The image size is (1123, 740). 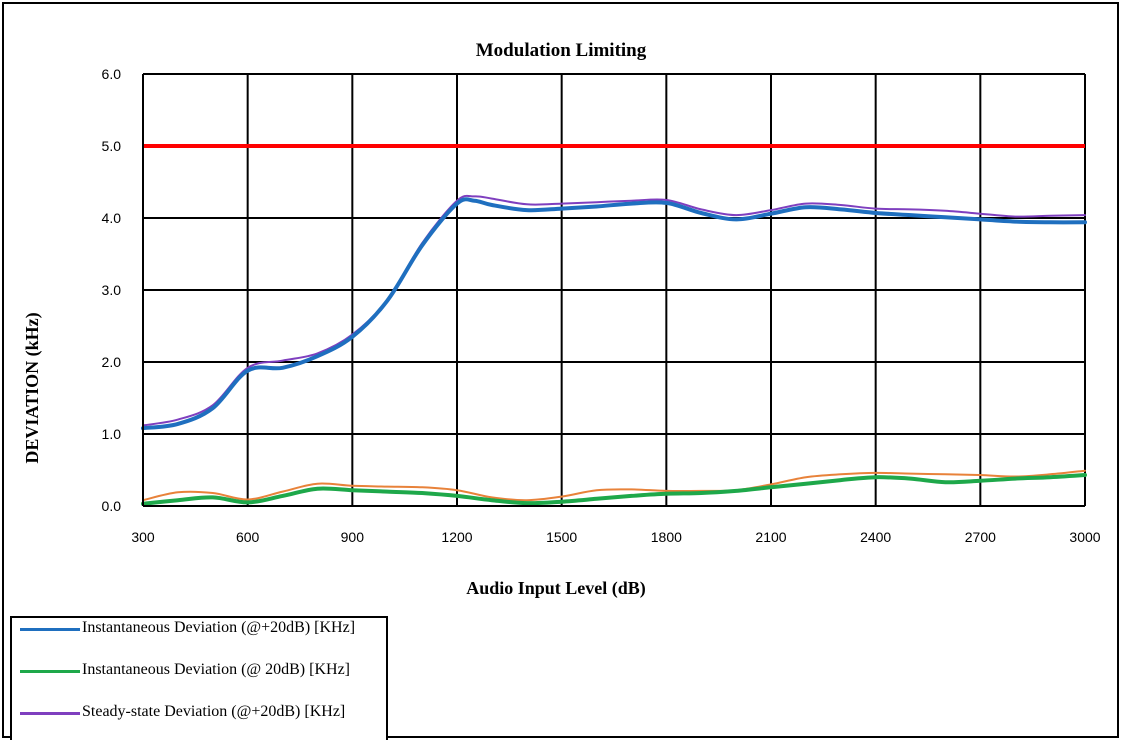 What do you see at coordinates (112, 506) in the screenshot?
I see `y-tick-label: 0.0` at bounding box center [112, 506].